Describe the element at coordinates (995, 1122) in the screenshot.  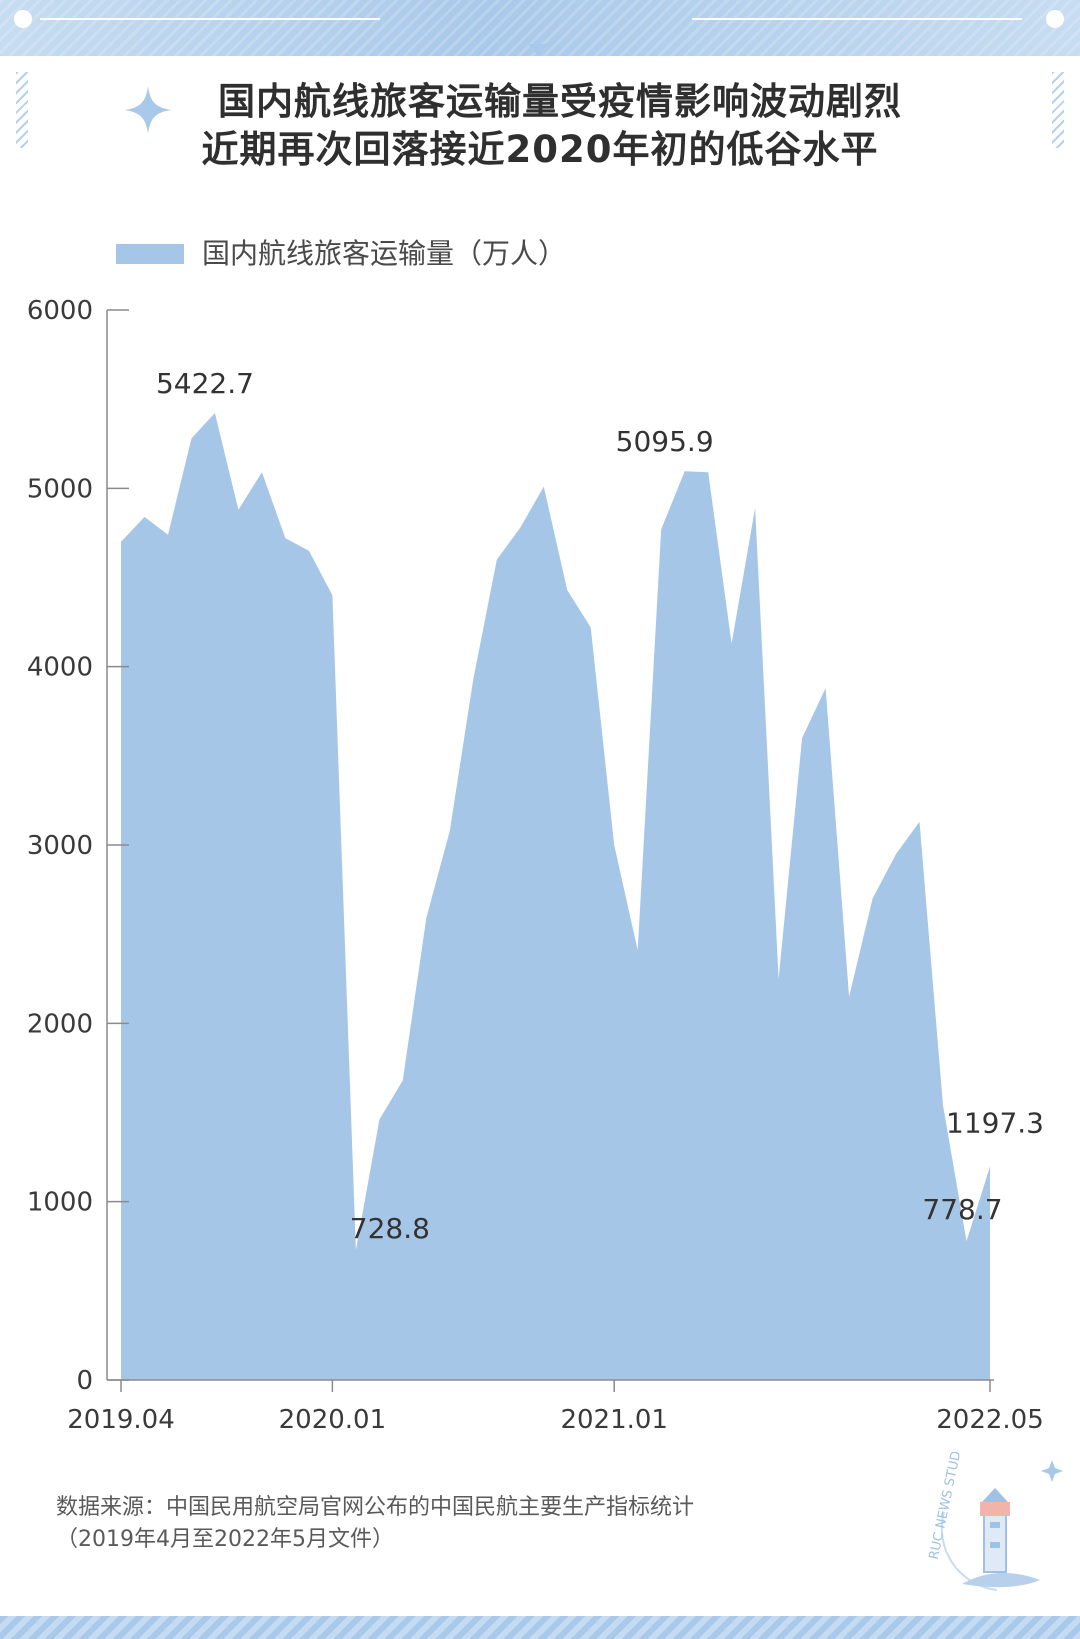
I see `data-label: 1197.3` at that location.